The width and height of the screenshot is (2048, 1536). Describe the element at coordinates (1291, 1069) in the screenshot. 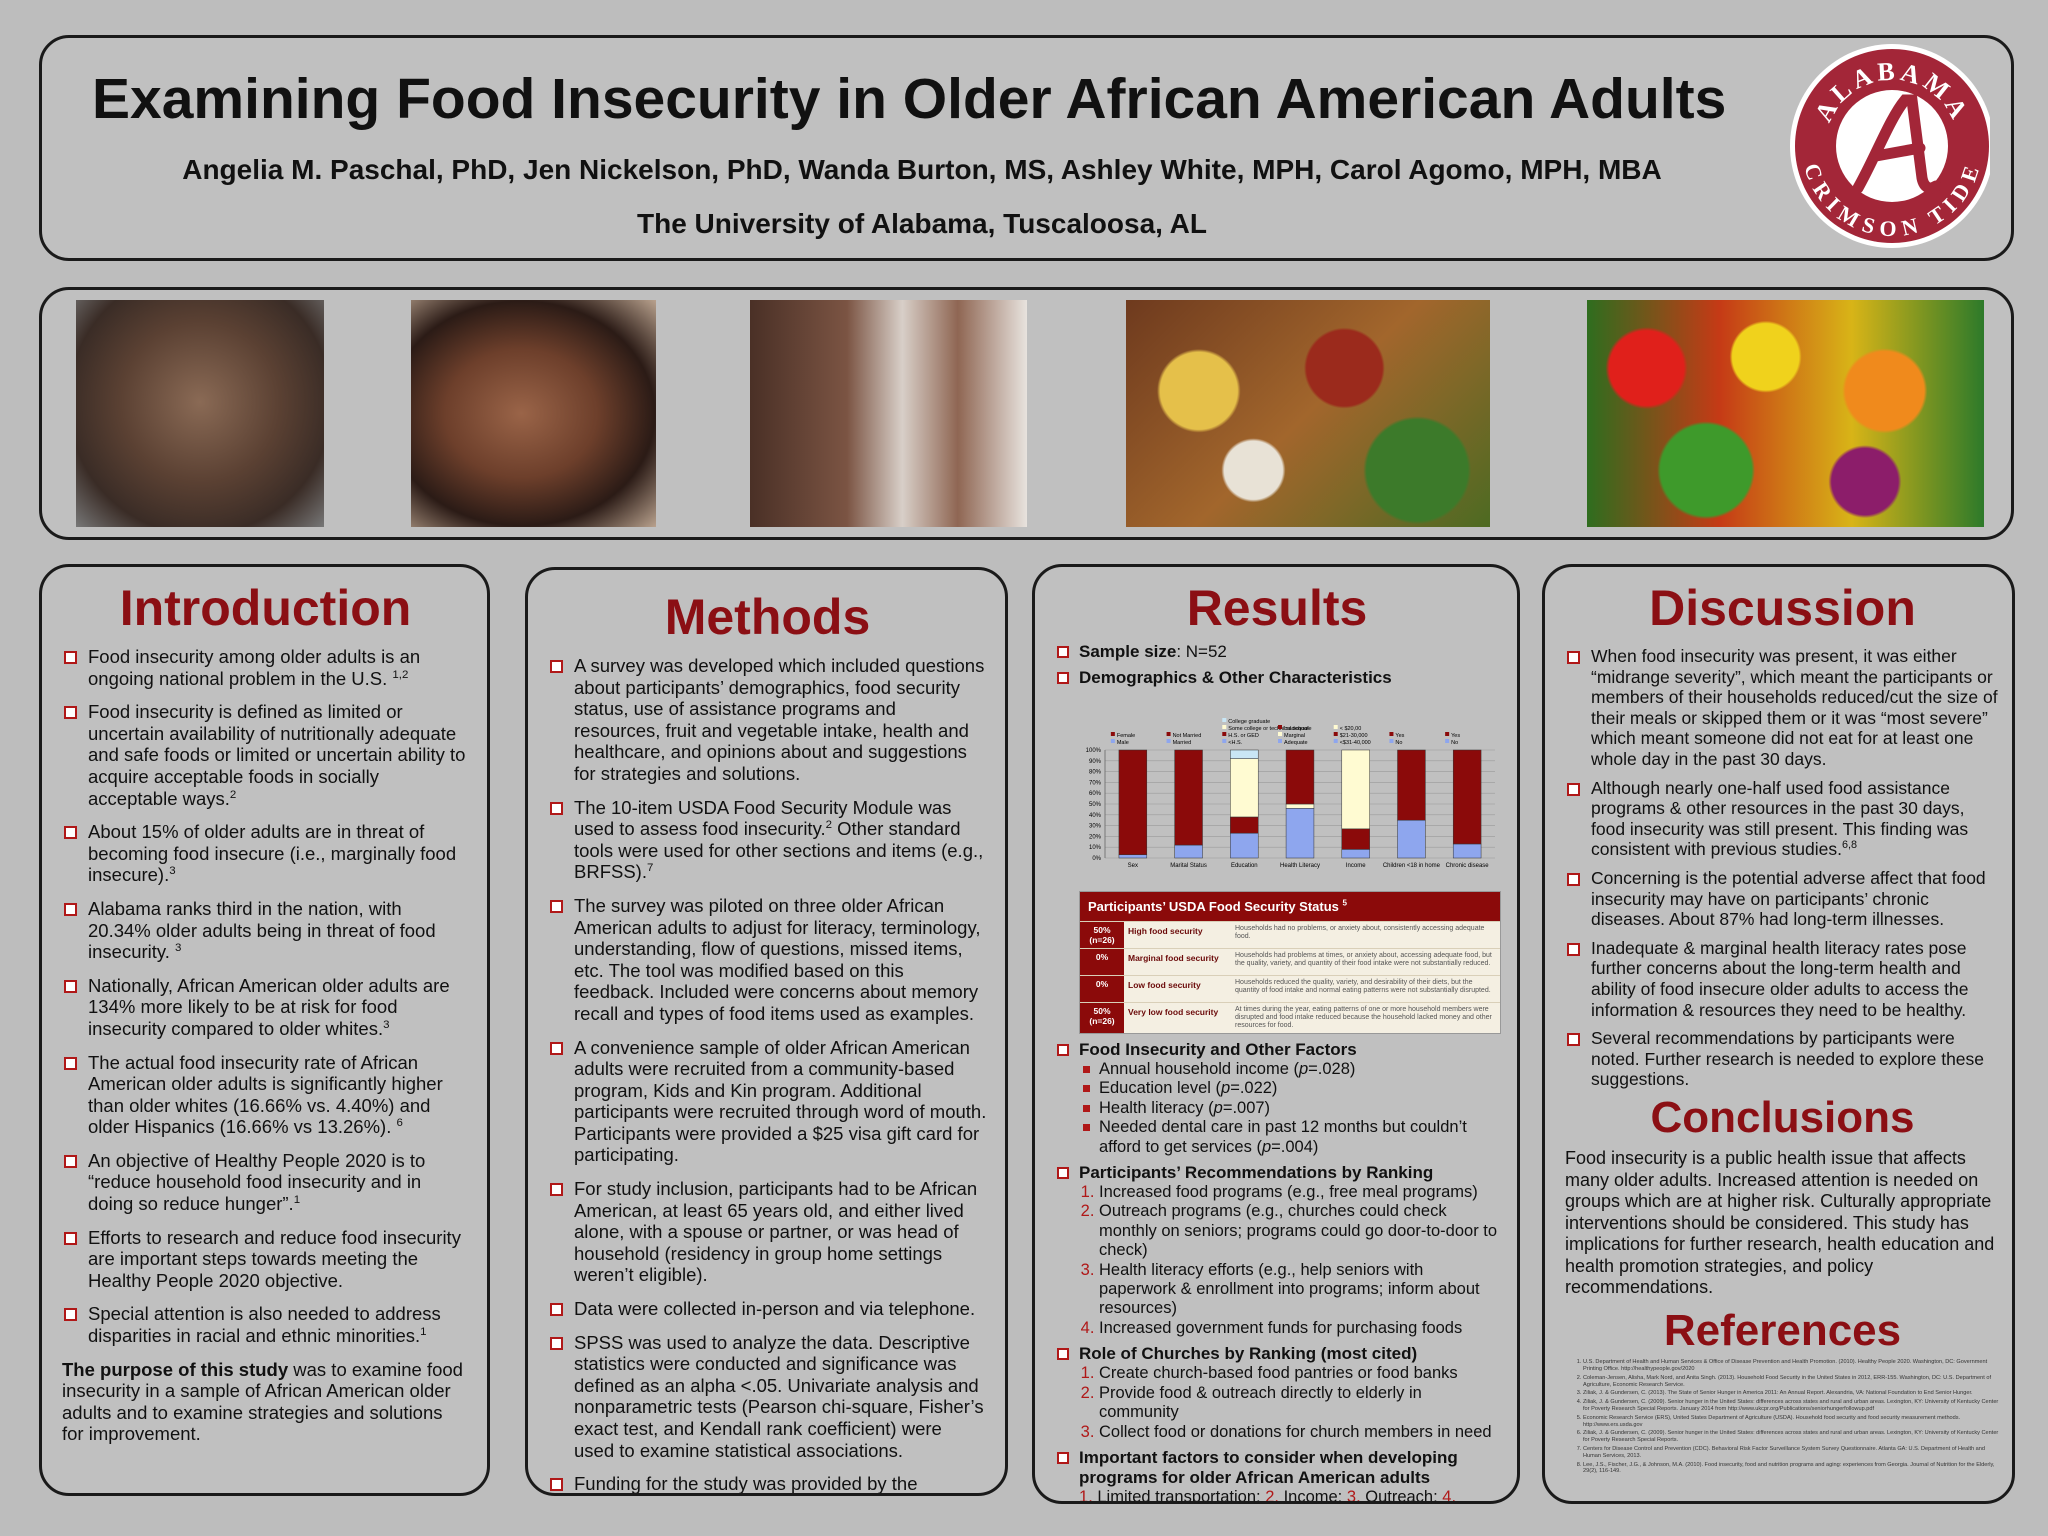

I see `factor: Annual household income (p=.028)` at that location.